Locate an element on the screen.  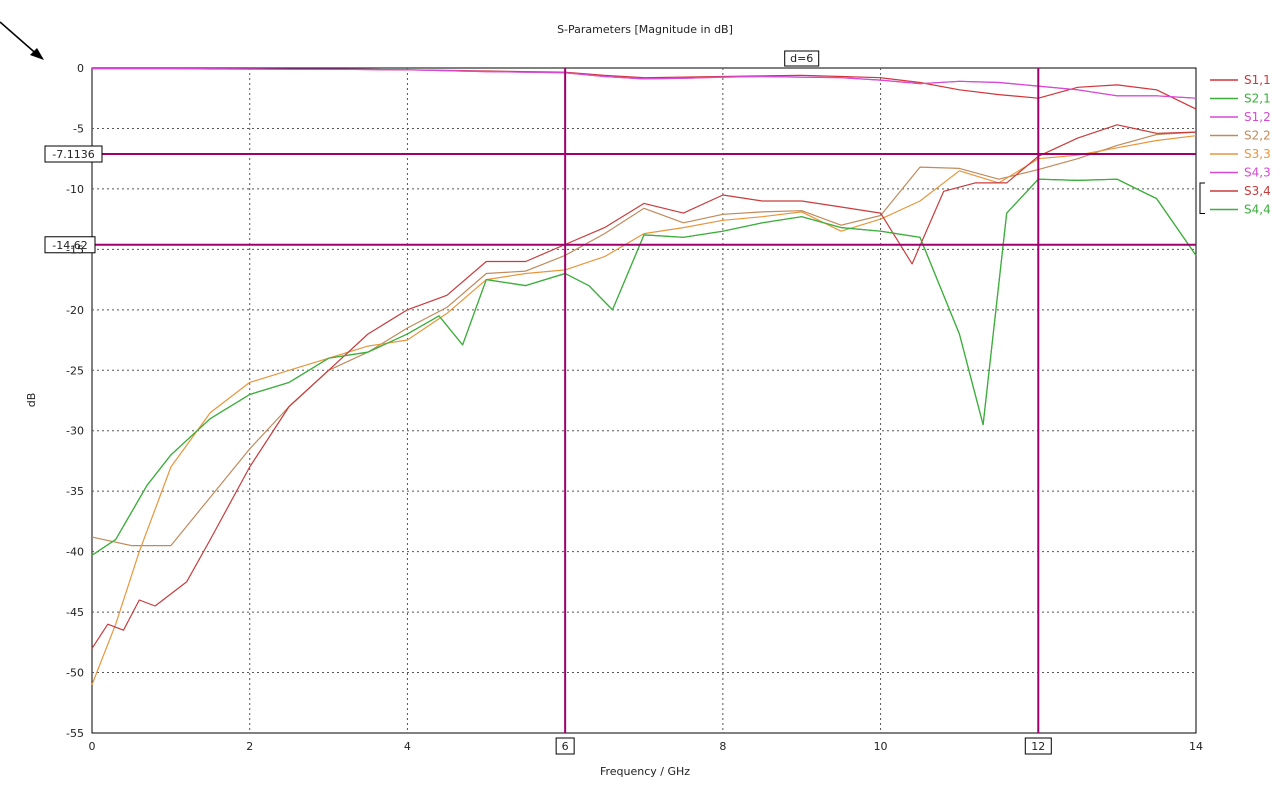
y-tick-label: -35 is located at coordinates (75, 491).